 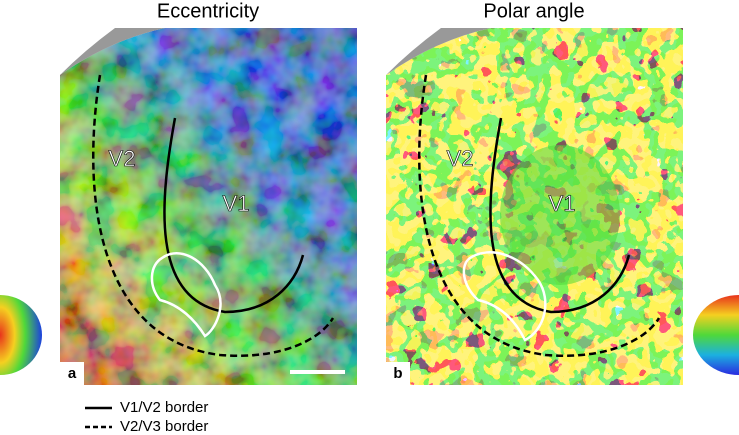 What do you see at coordinates (208, 11) in the screenshot?
I see `panel-title: Eccentricity` at bounding box center [208, 11].